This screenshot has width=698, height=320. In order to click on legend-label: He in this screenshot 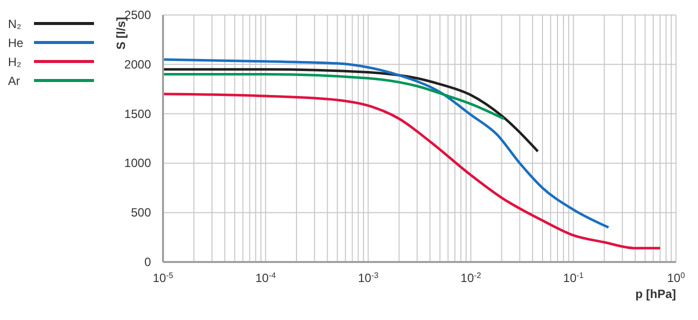, I will do `click(16, 43)`.